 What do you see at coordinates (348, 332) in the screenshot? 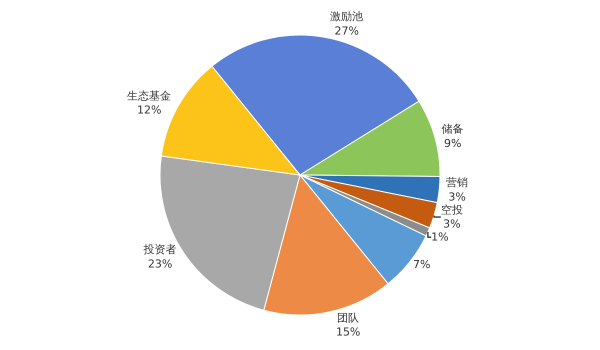
I see `data-label: 15%` at bounding box center [348, 332].